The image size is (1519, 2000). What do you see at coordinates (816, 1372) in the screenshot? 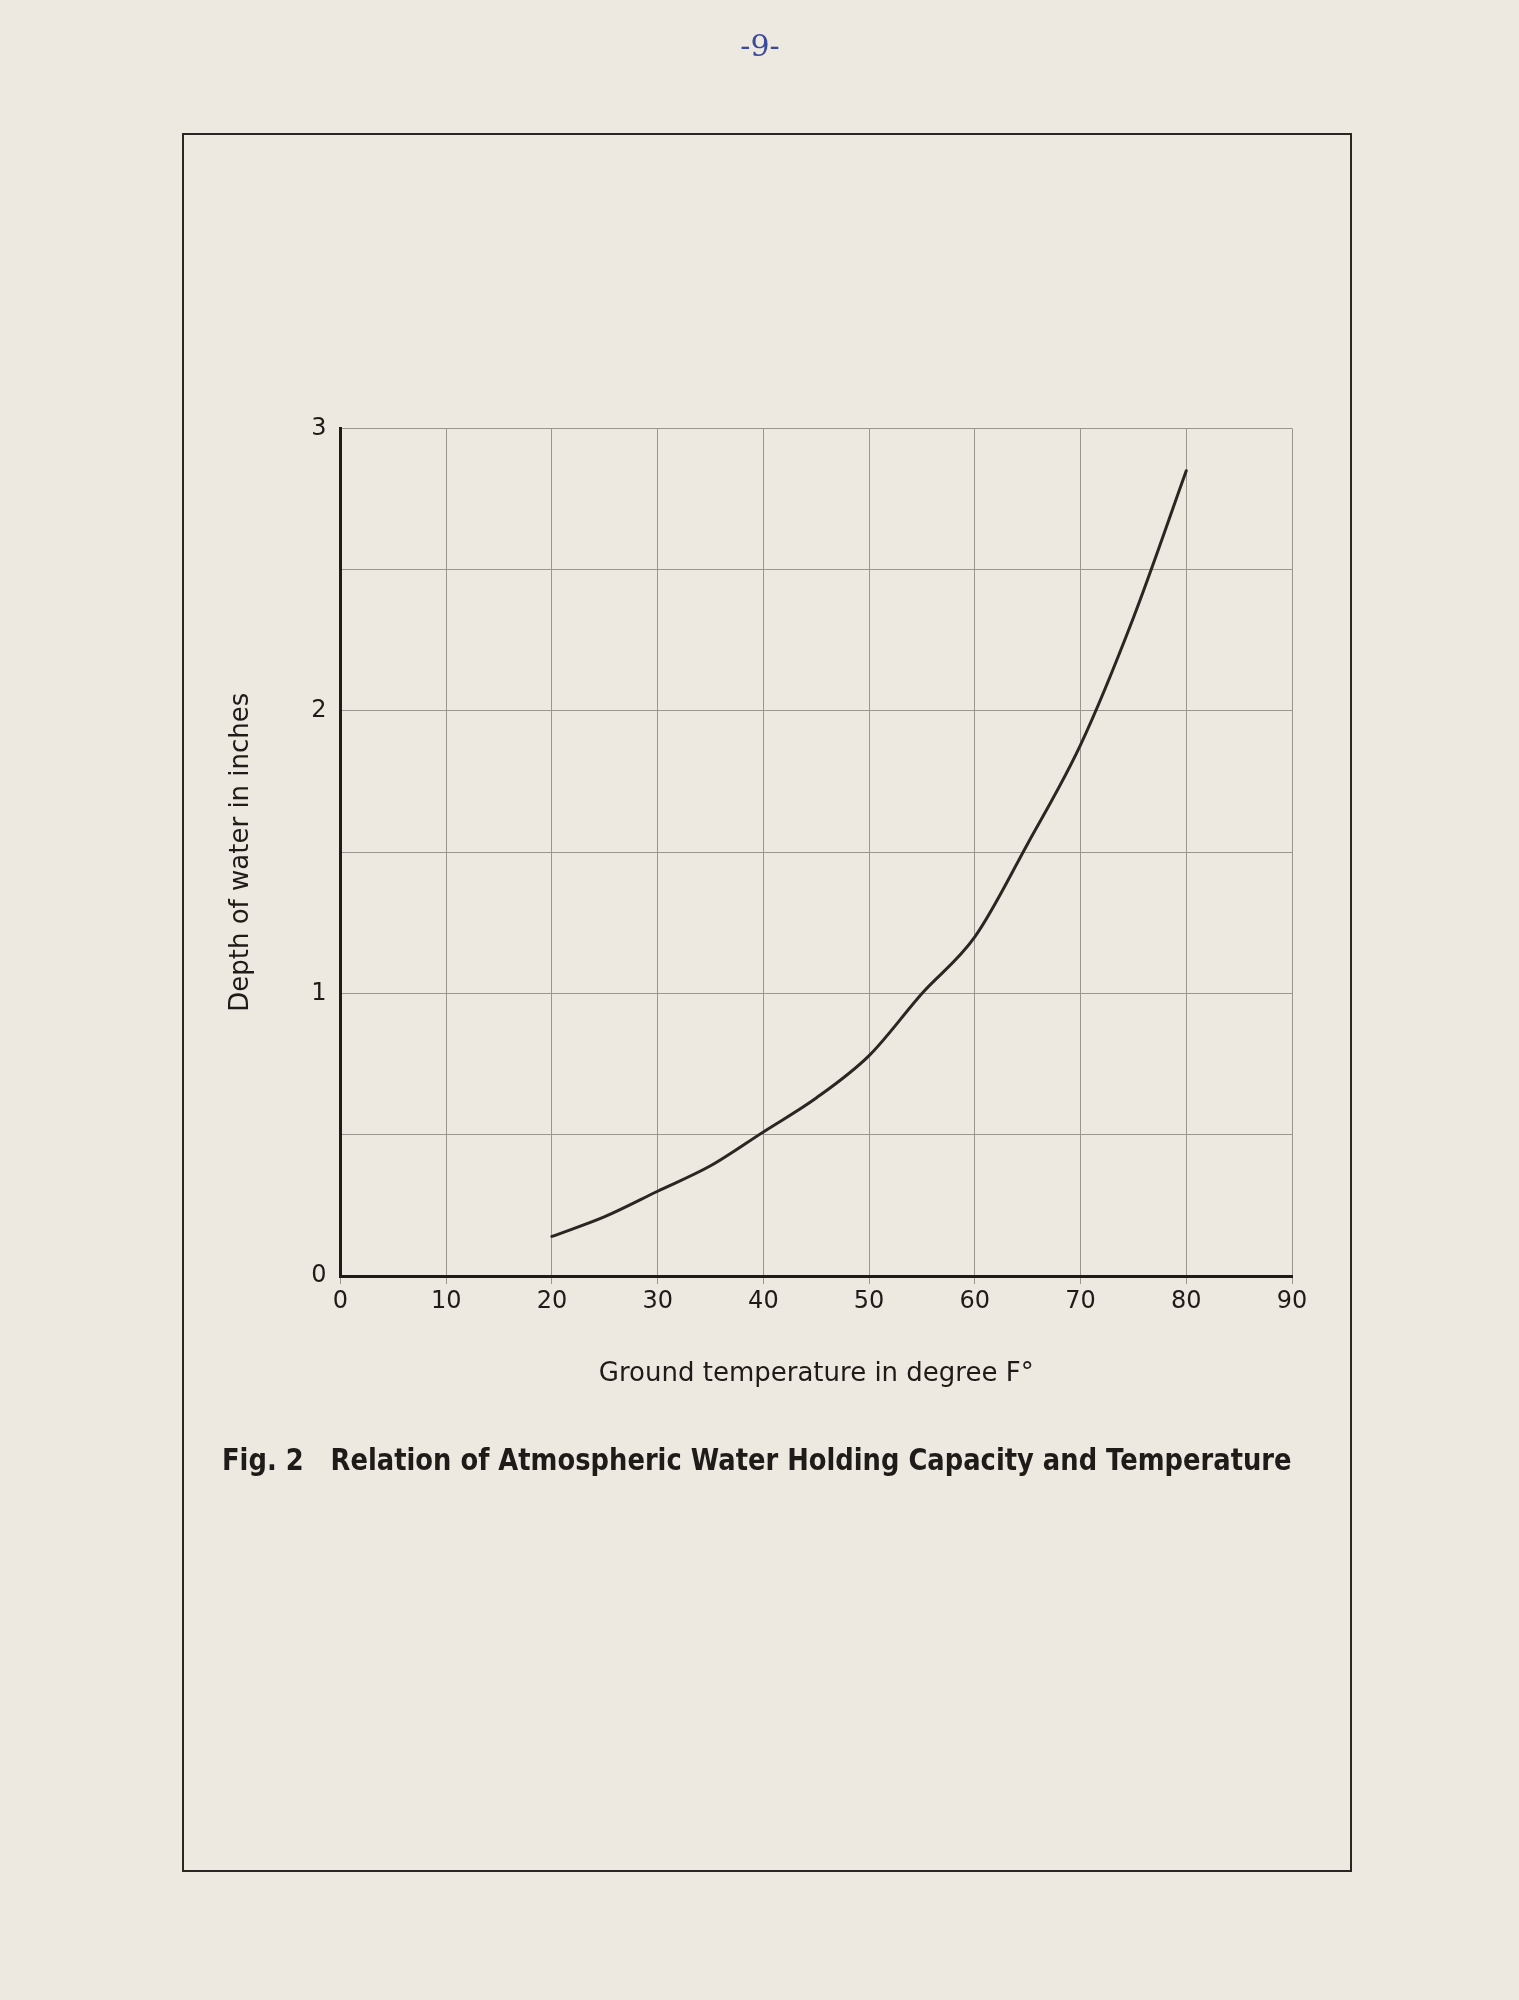
I see `x-axis-title: Ground temperature in degree F°` at bounding box center [816, 1372].